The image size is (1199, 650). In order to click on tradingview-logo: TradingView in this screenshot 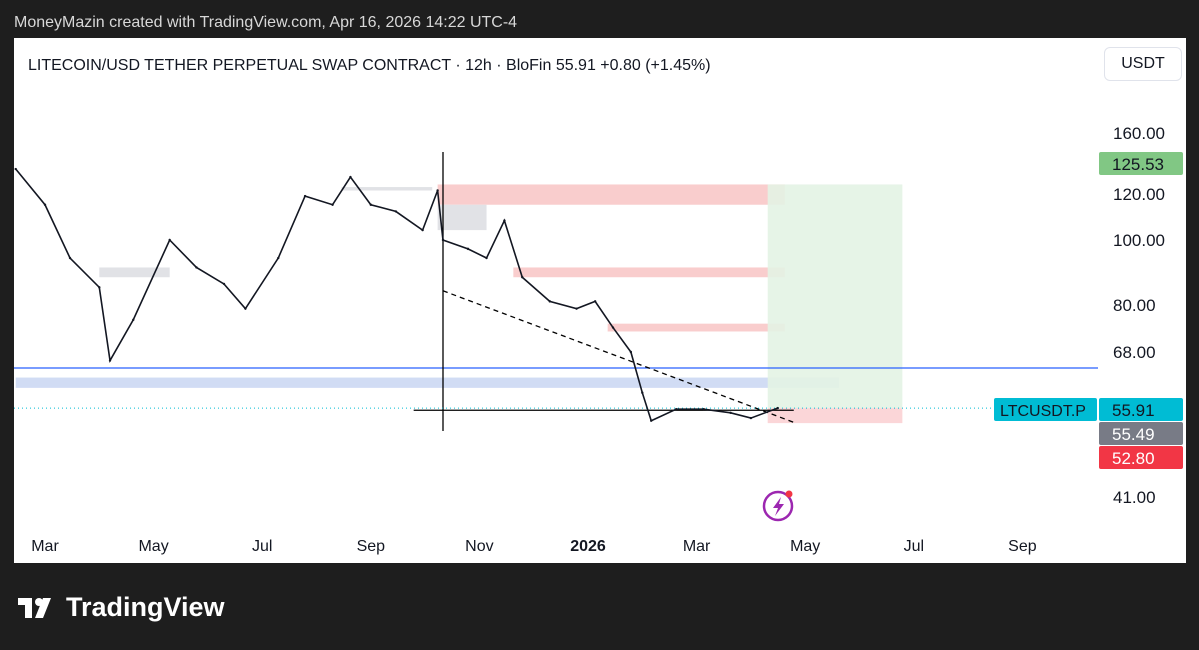, I will do `click(121, 607)`.